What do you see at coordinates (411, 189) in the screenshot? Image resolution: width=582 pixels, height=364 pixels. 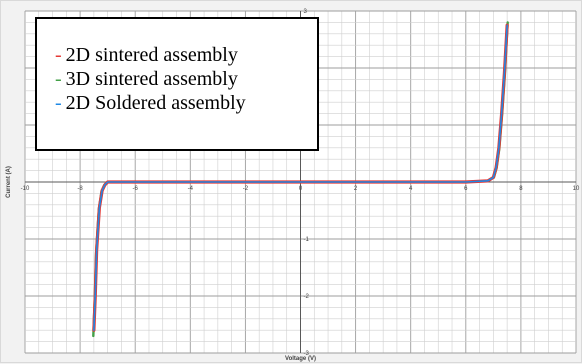 I see `x-tick-label: 4` at bounding box center [411, 189].